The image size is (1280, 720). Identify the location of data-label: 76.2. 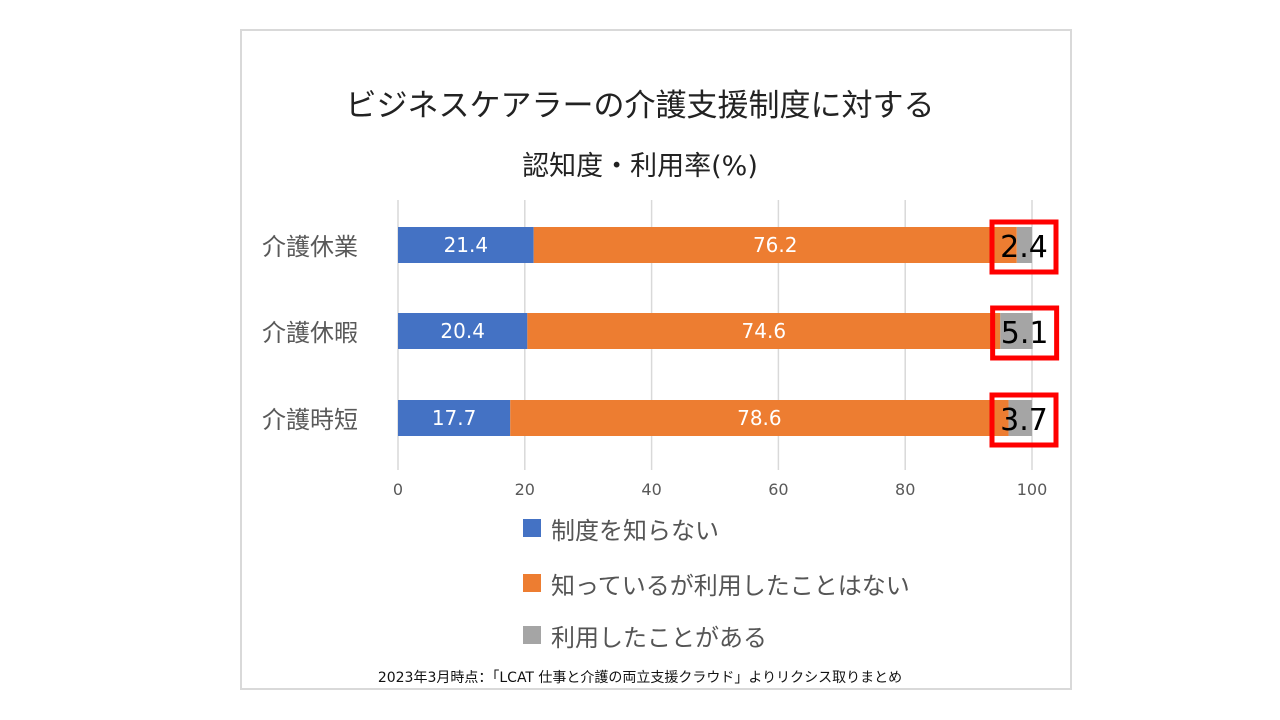
(775, 245).